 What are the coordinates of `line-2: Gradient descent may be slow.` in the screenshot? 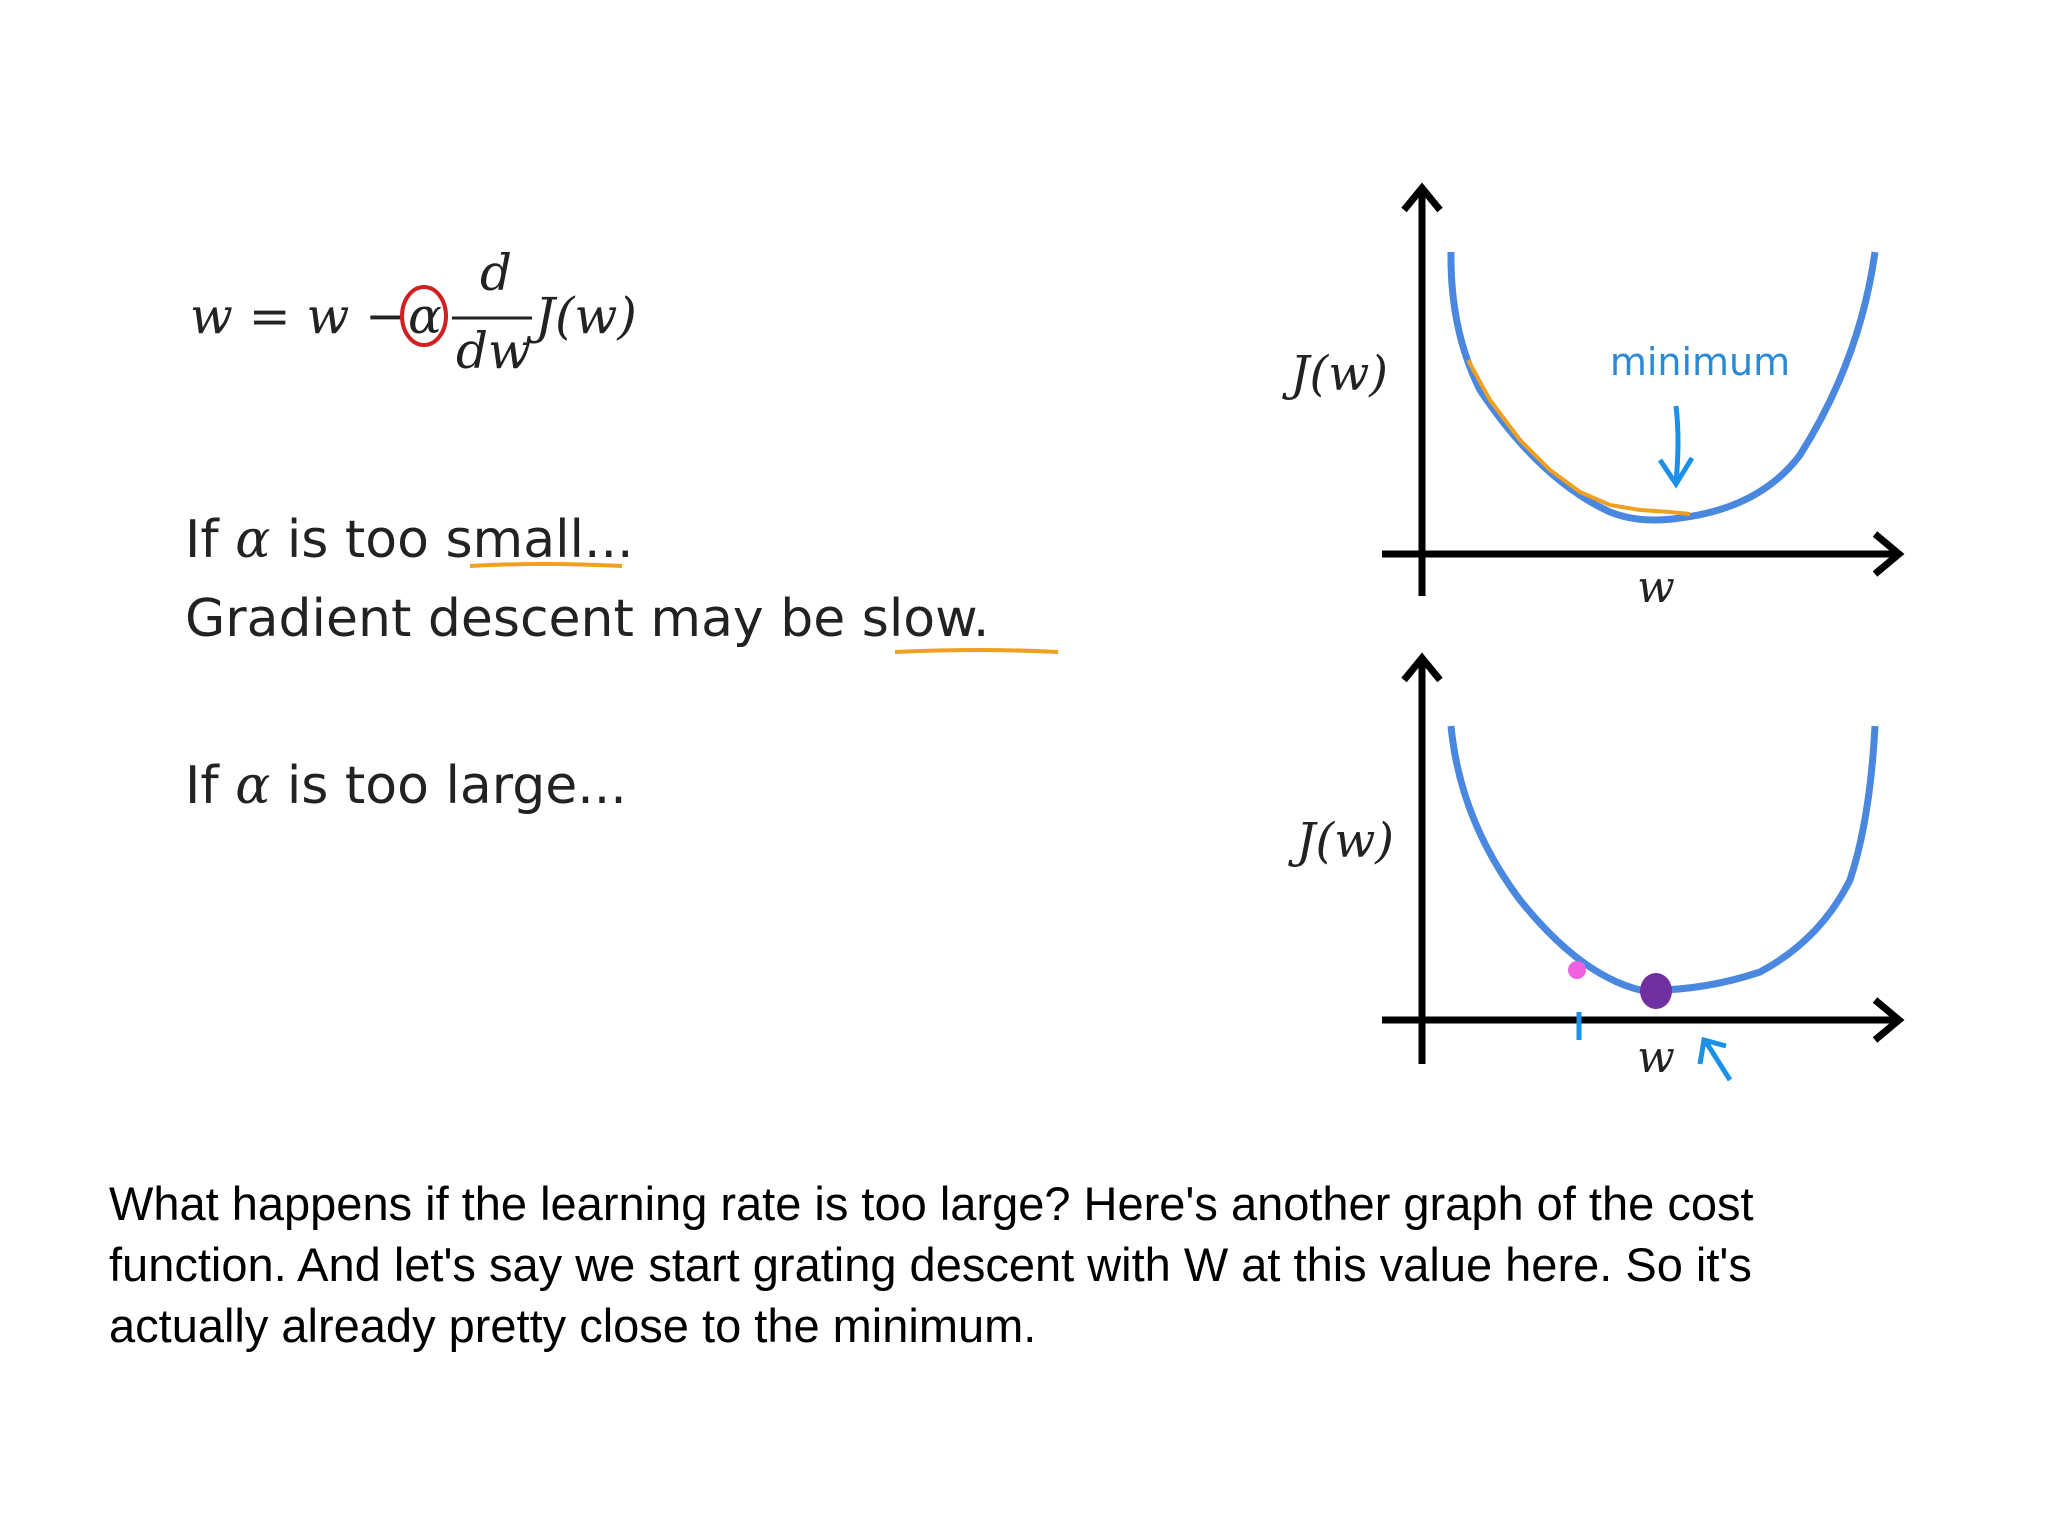 It's located at (587, 619).